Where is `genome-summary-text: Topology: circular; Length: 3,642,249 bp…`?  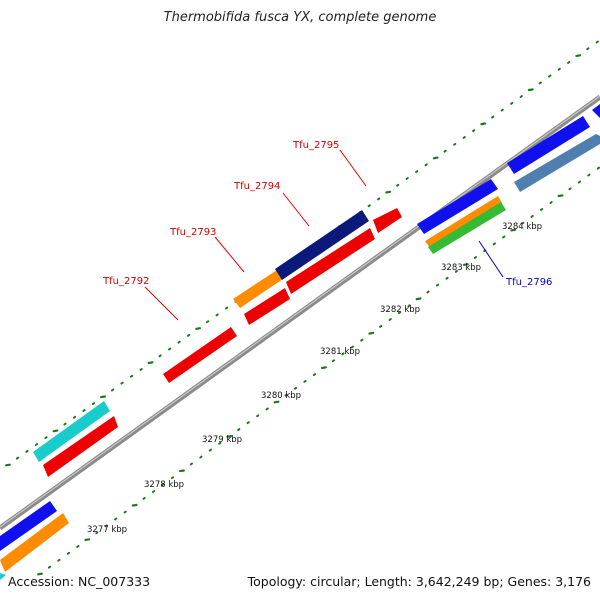 genome-summary-text: Topology: circular; Length: 3,642,249 bp… is located at coordinates (419, 581).